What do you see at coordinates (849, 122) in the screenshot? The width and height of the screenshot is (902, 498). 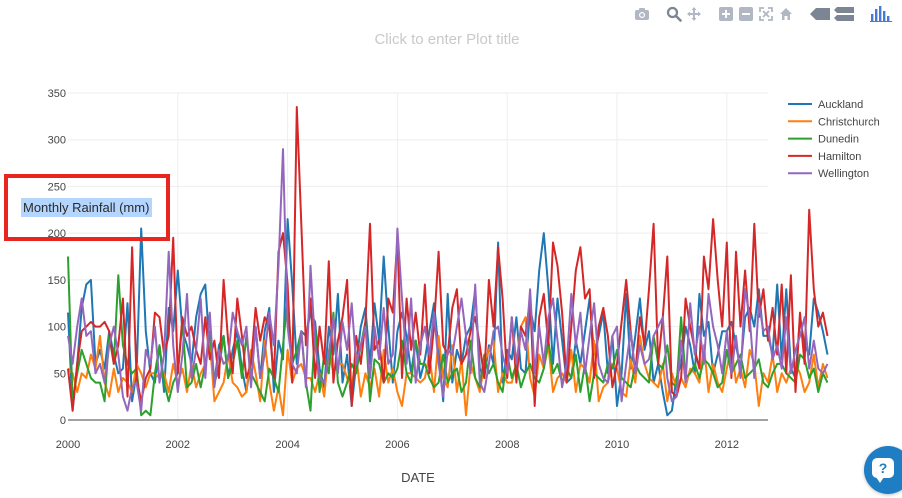 I see `legend-label: Christchurch` at bounding box center [849, 122].